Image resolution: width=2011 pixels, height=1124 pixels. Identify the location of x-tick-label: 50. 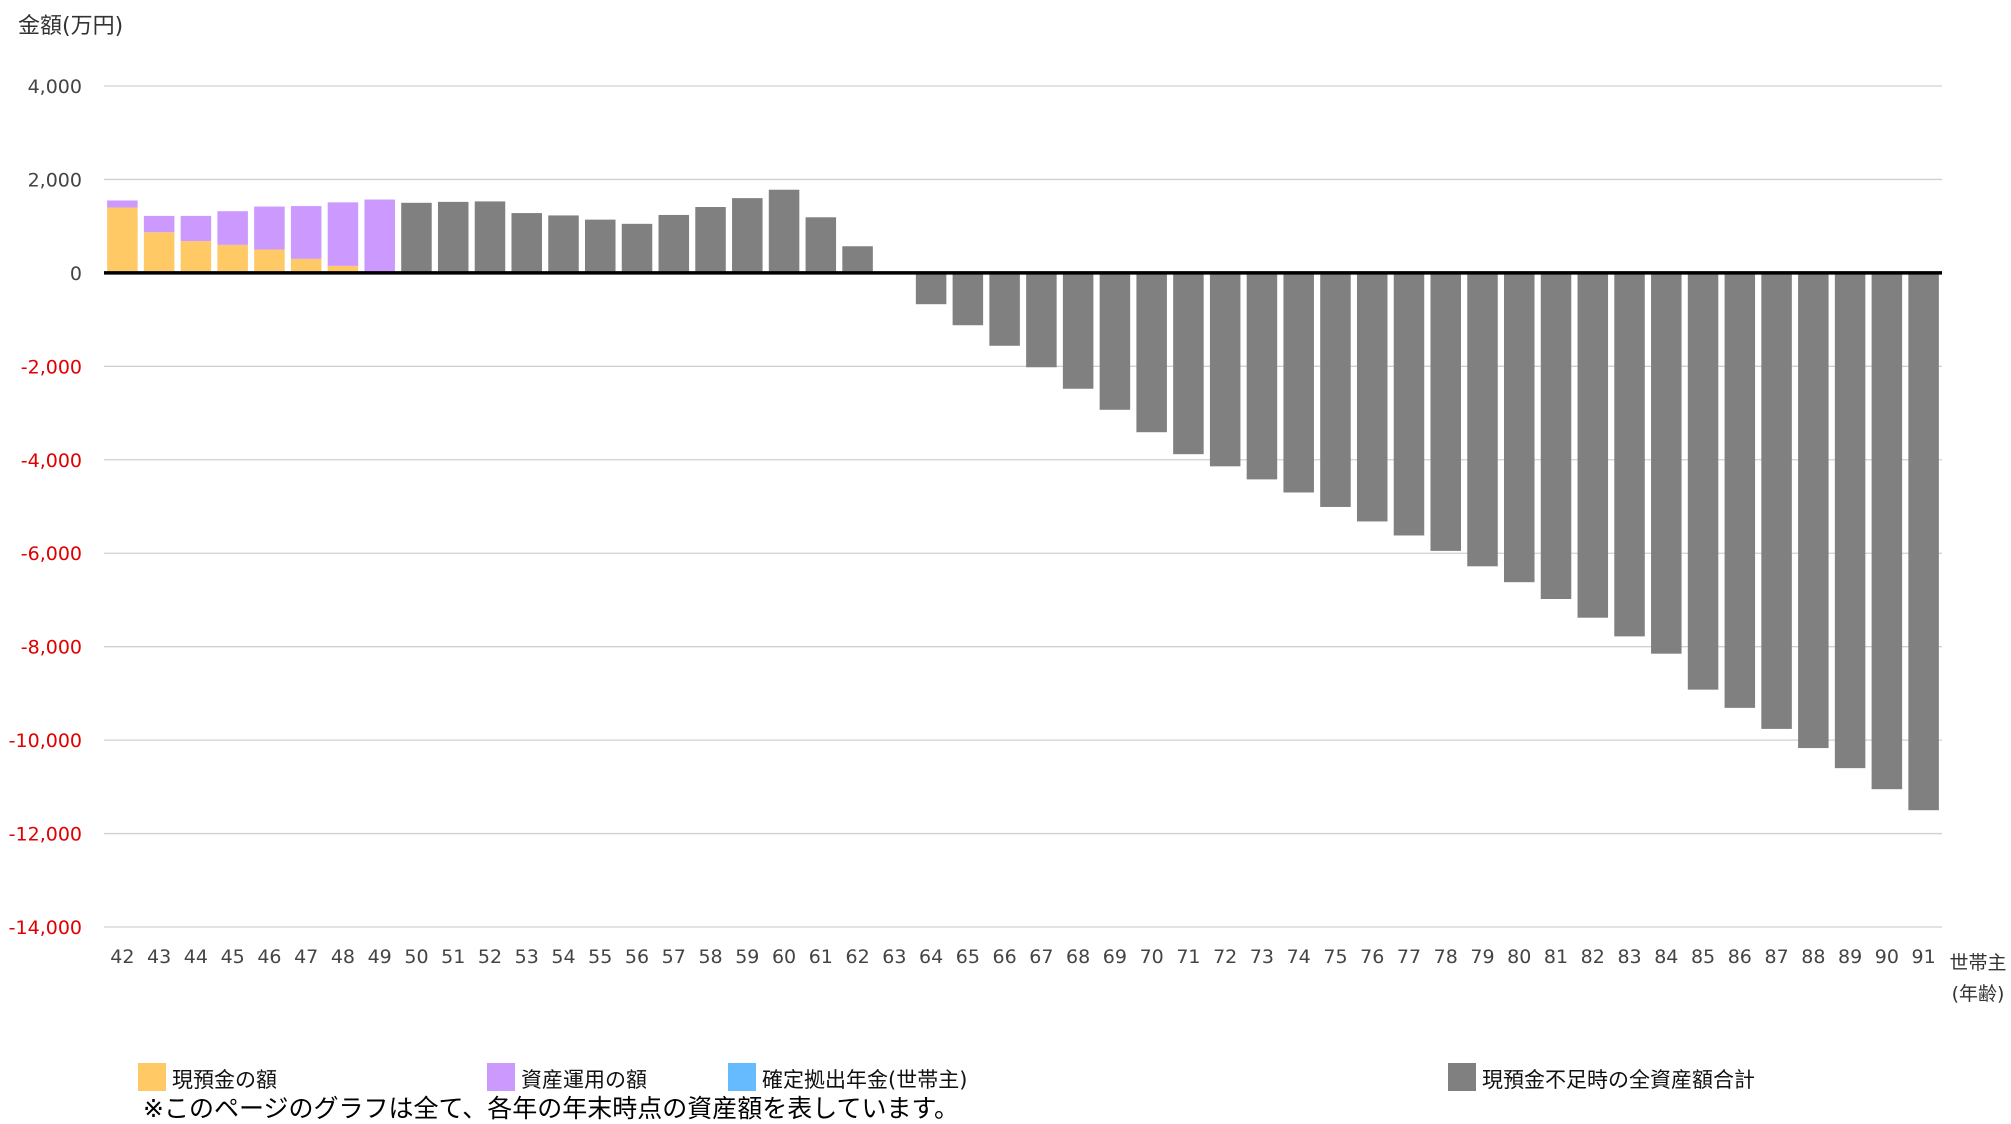
(416, 957).